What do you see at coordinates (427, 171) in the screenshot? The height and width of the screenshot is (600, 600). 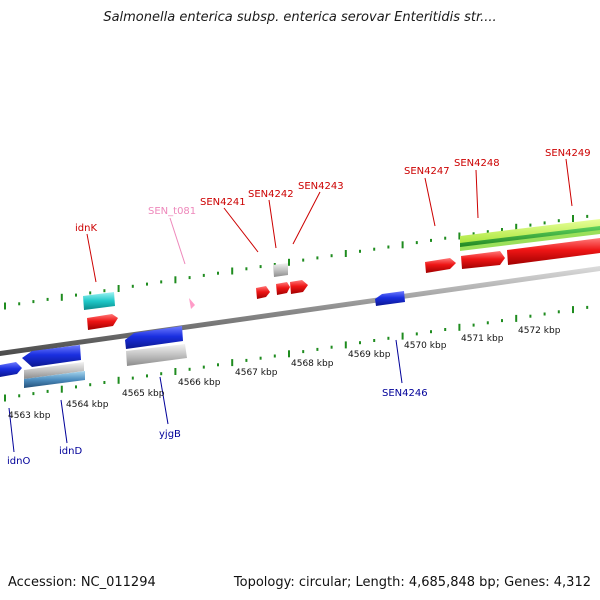 I see `label-SEN4247: SEN4247` at bounding box center [427, 171].